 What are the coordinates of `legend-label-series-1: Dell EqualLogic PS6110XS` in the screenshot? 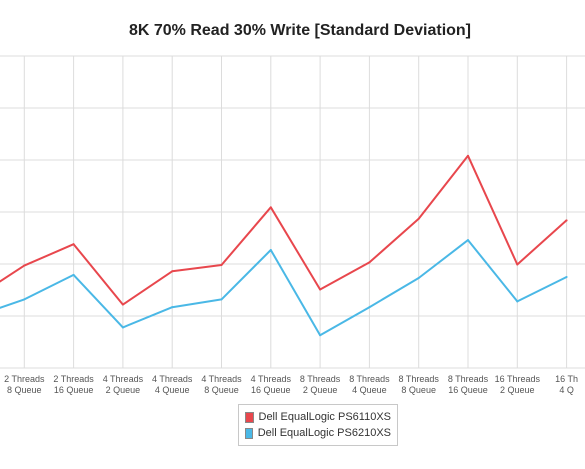 It's located at (325, 417).